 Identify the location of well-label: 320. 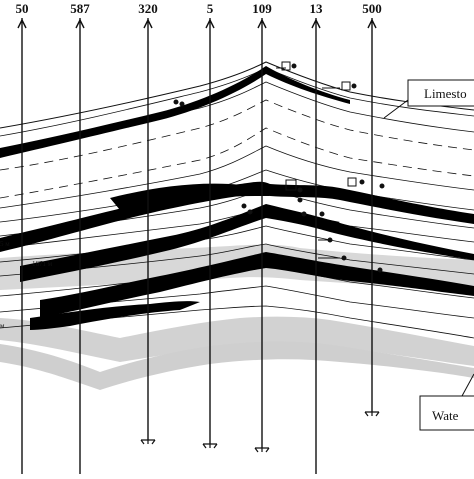
(148, 8).